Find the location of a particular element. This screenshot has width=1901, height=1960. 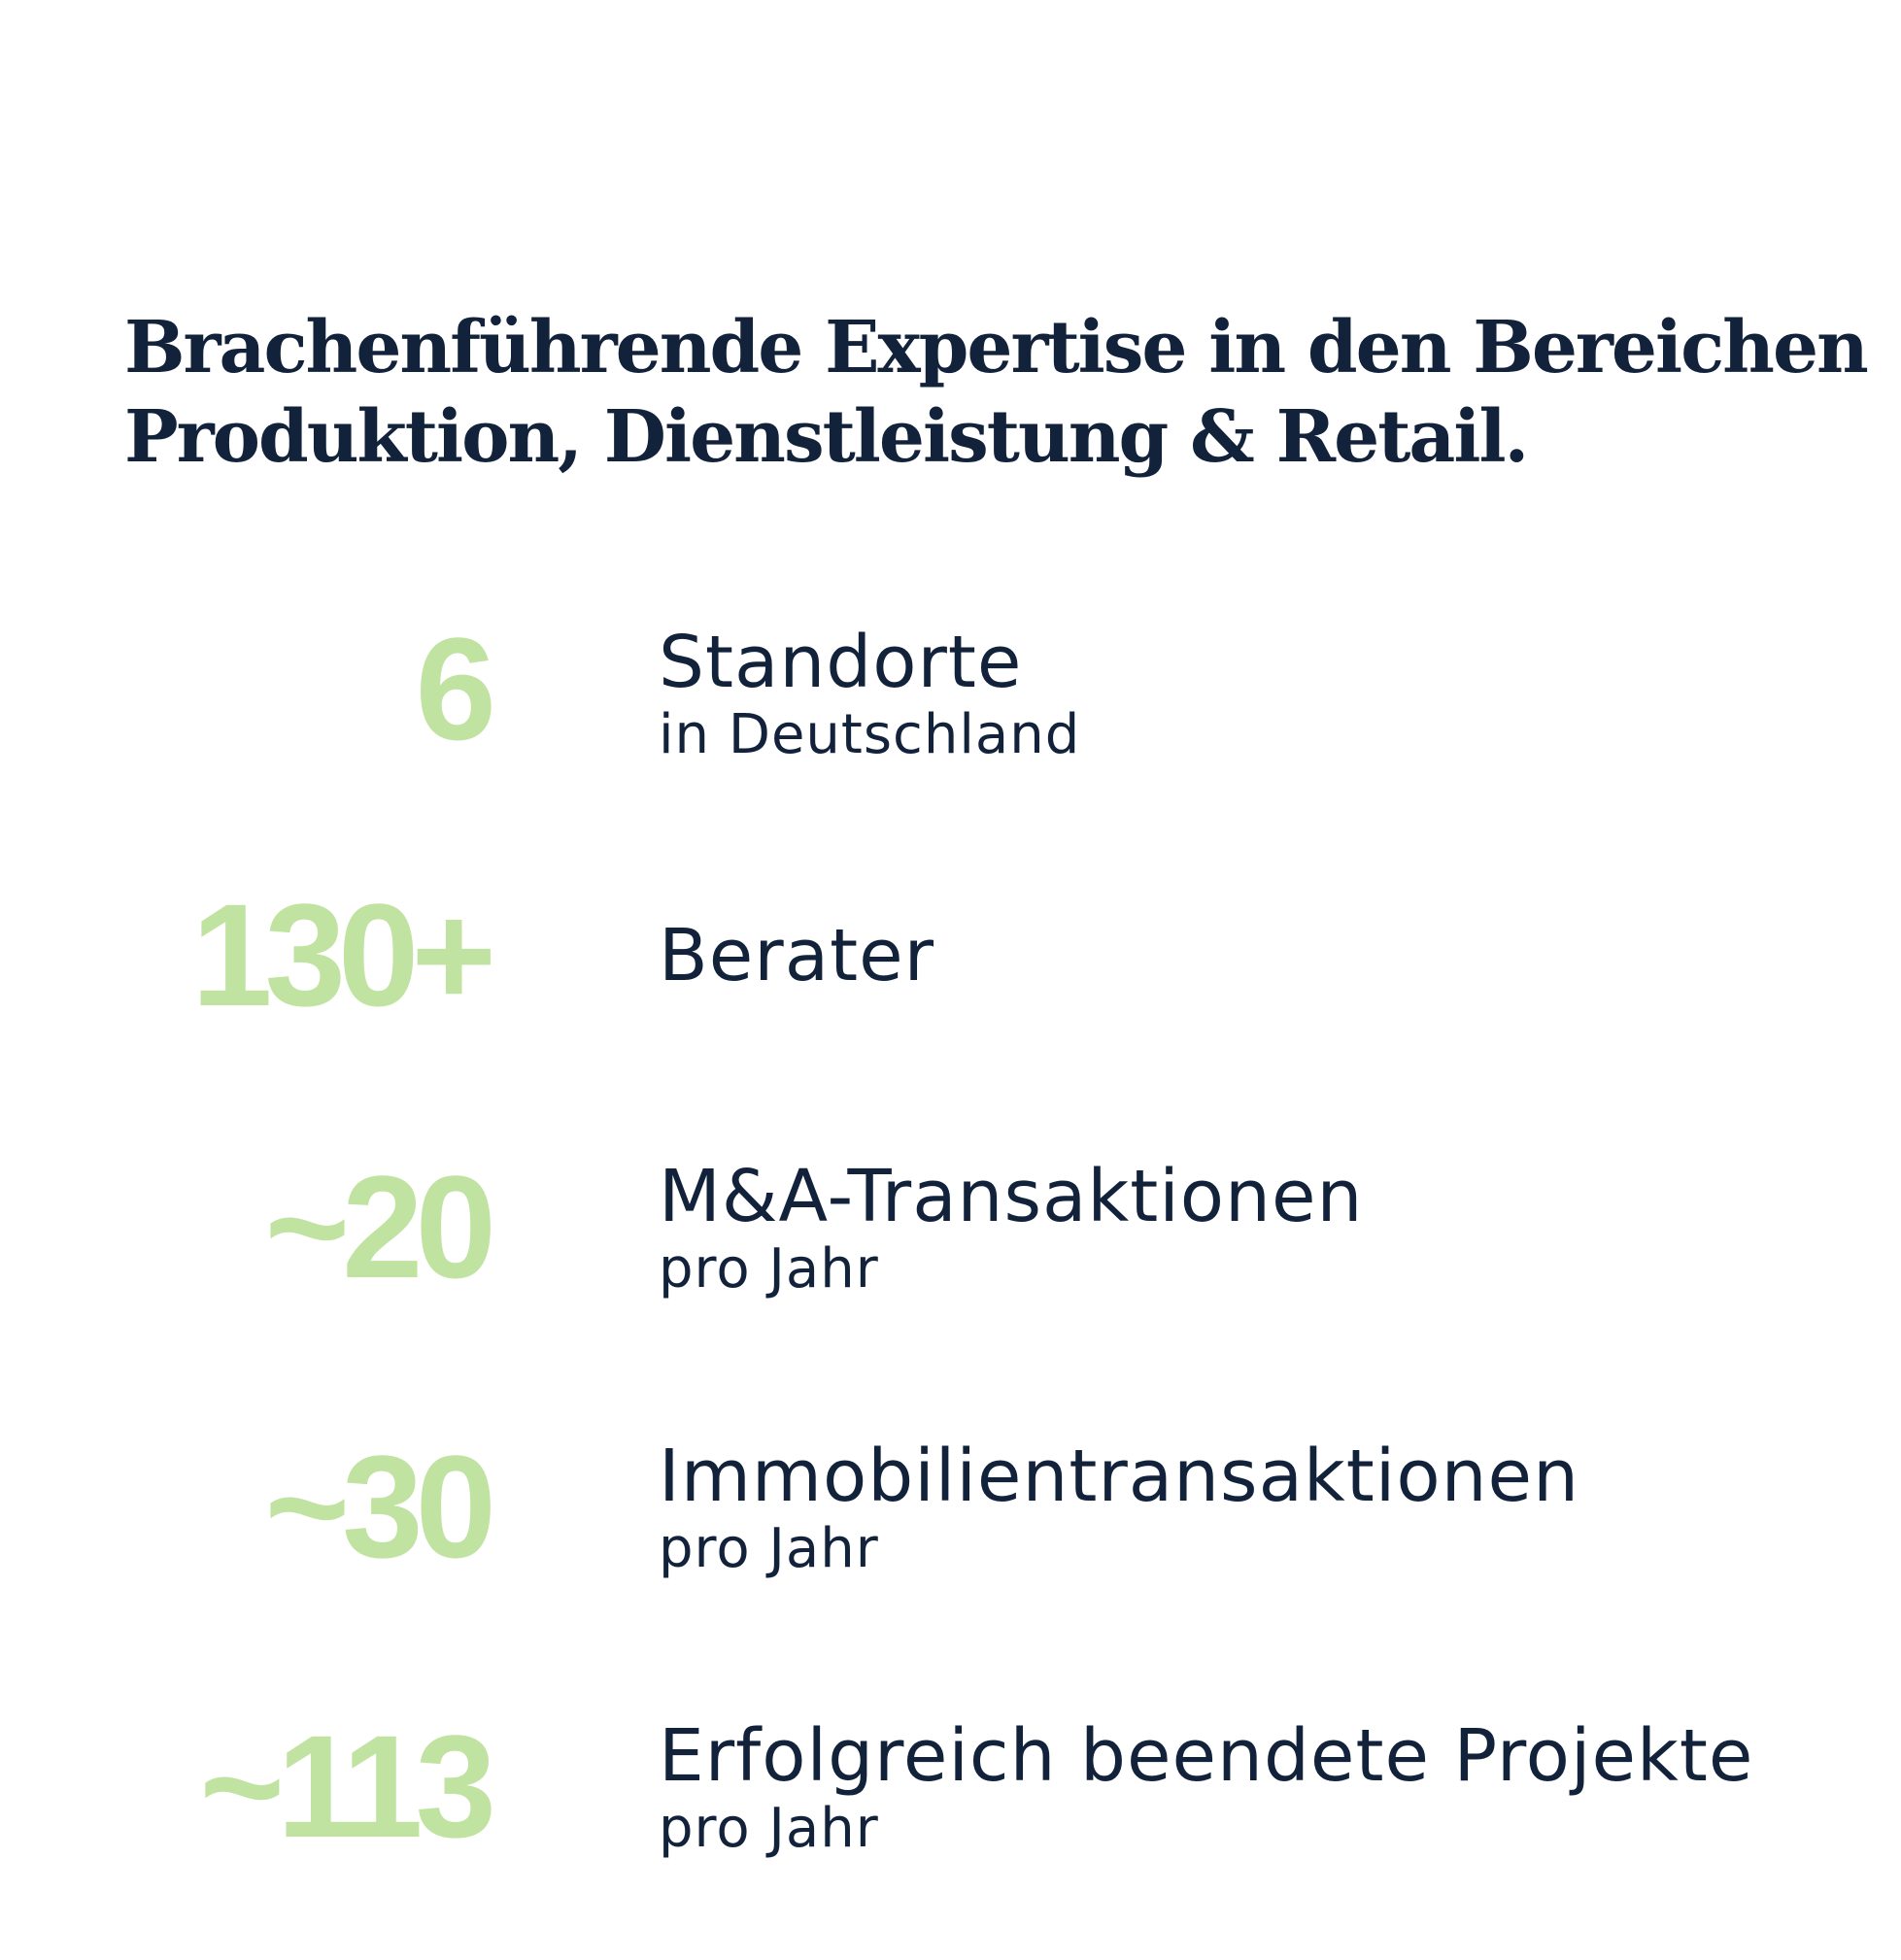

stat-row-real-estate: ~30 Immobilientransaktionen pro Jahr is located at coordinates (951, 1531).